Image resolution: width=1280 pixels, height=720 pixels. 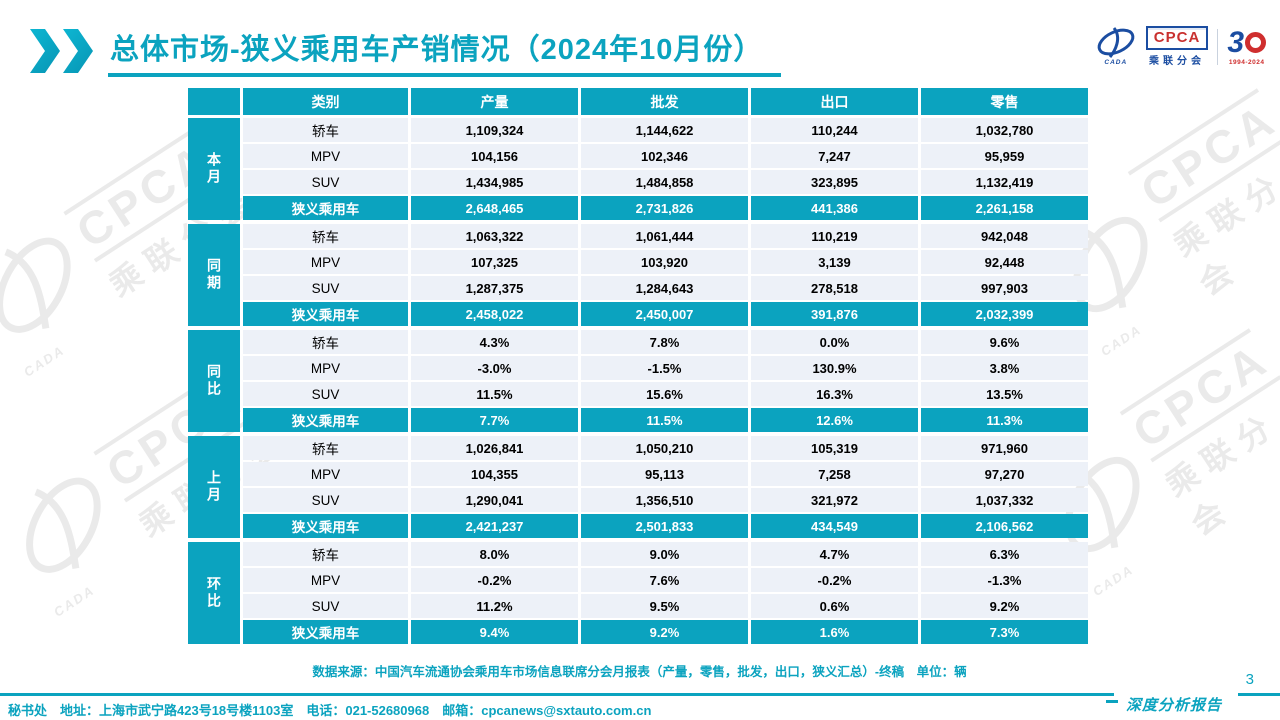 I want to click on value-cell: -3.0%, so click(x=494, y=368).